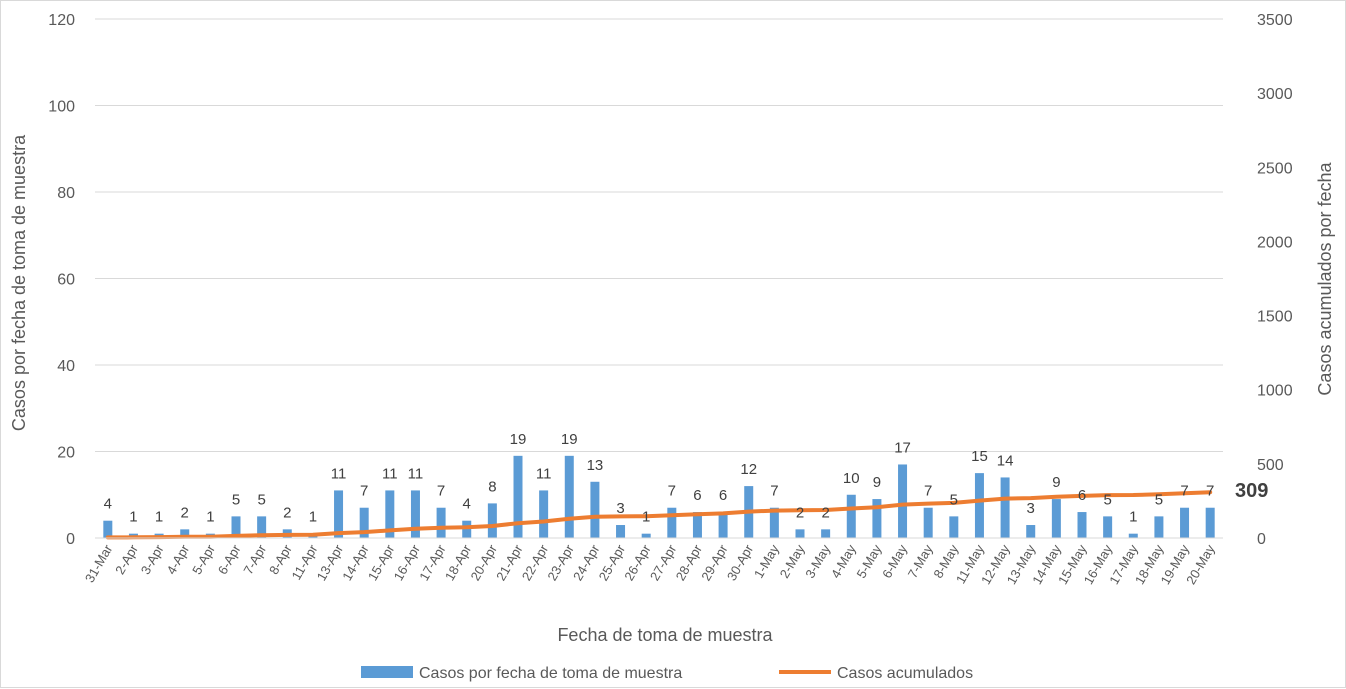 The image size is (1346, 689). What do you see at coordinates (1275, 391) in the screenshot?
I see `y2-tick-label: 1000` at bounding box center [1275, 391].